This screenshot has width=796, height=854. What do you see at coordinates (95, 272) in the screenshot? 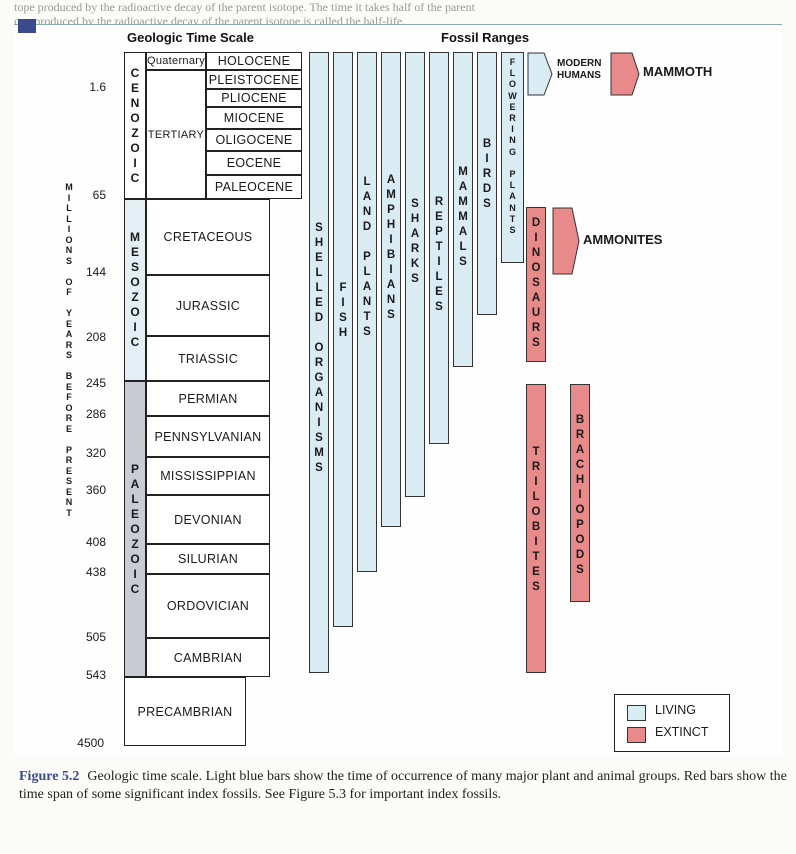
I see `age-label: 144` at bounding box center [95, 272].